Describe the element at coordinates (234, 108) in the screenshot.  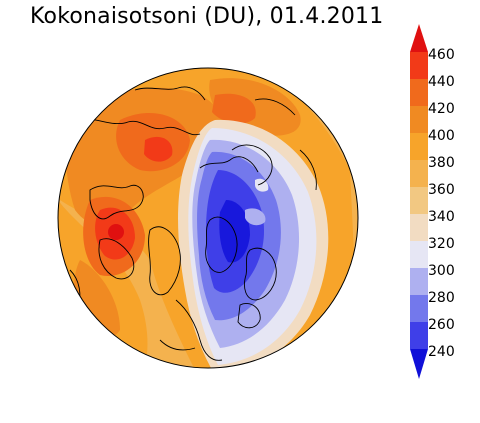
I see `ozone-region-420-east` at that location.